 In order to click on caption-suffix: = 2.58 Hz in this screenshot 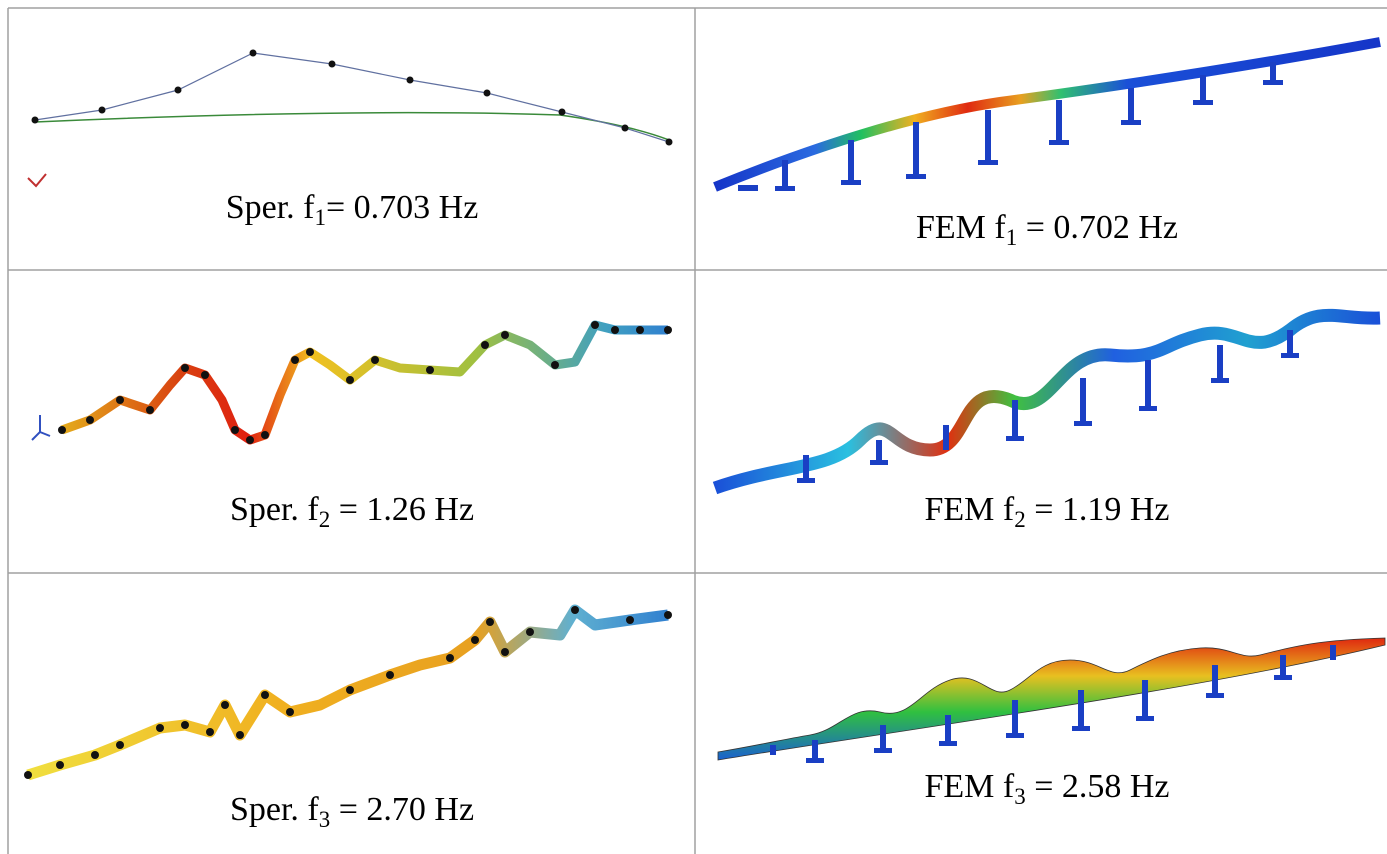, I will do `click(1098, 786)`.